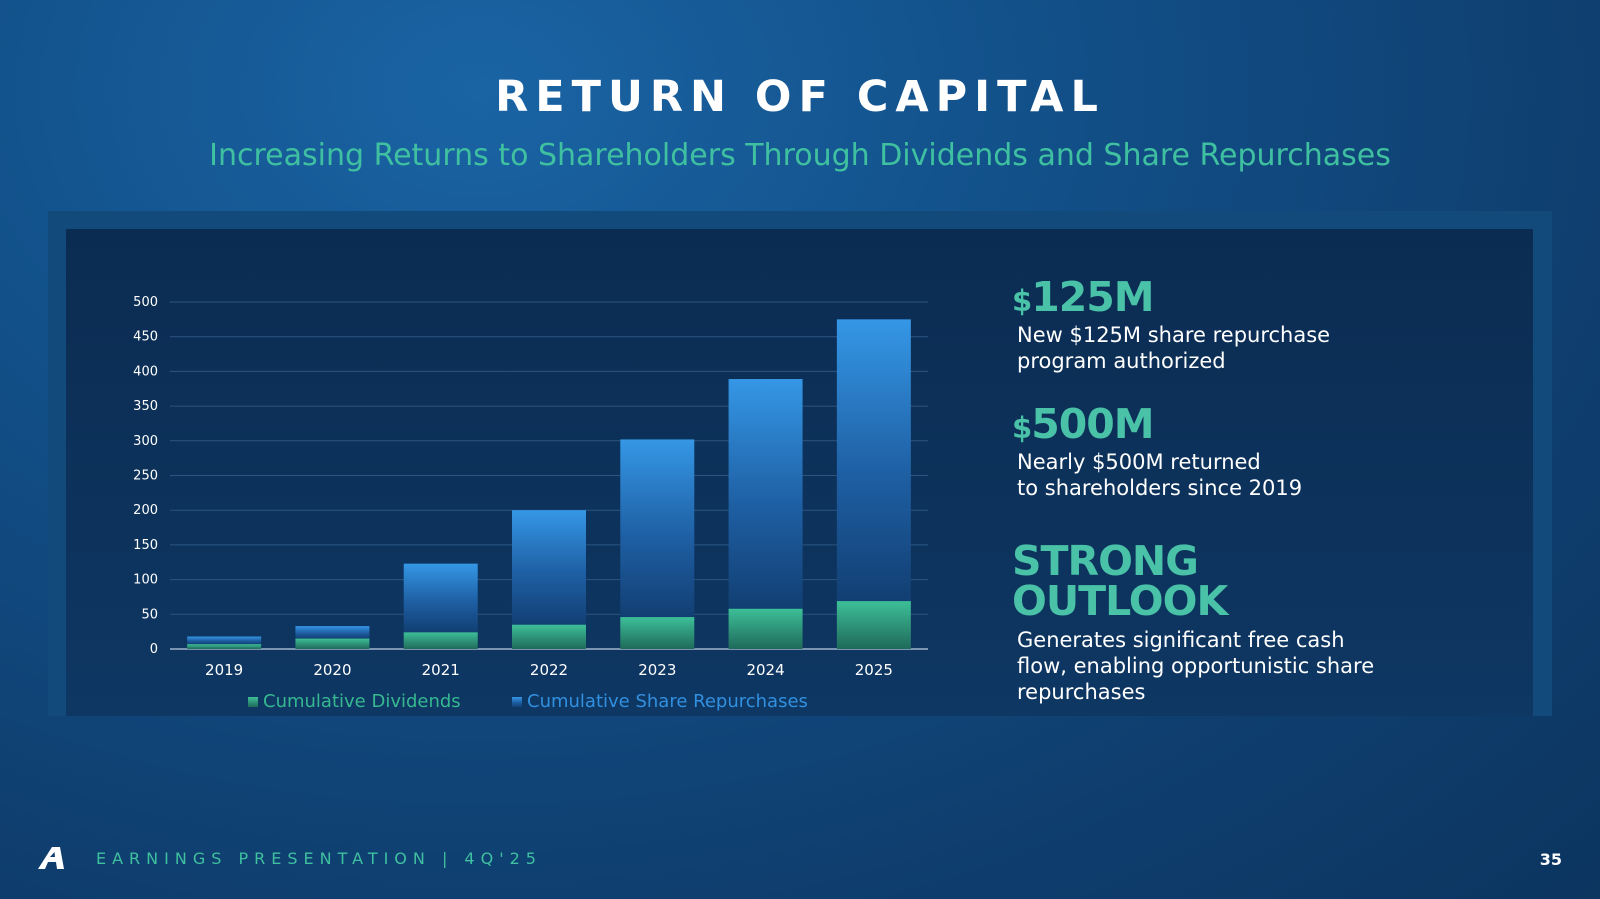 This screenshot has height=899, width=1600. I want to click on y-tick-label: 250, so click(145, 476).